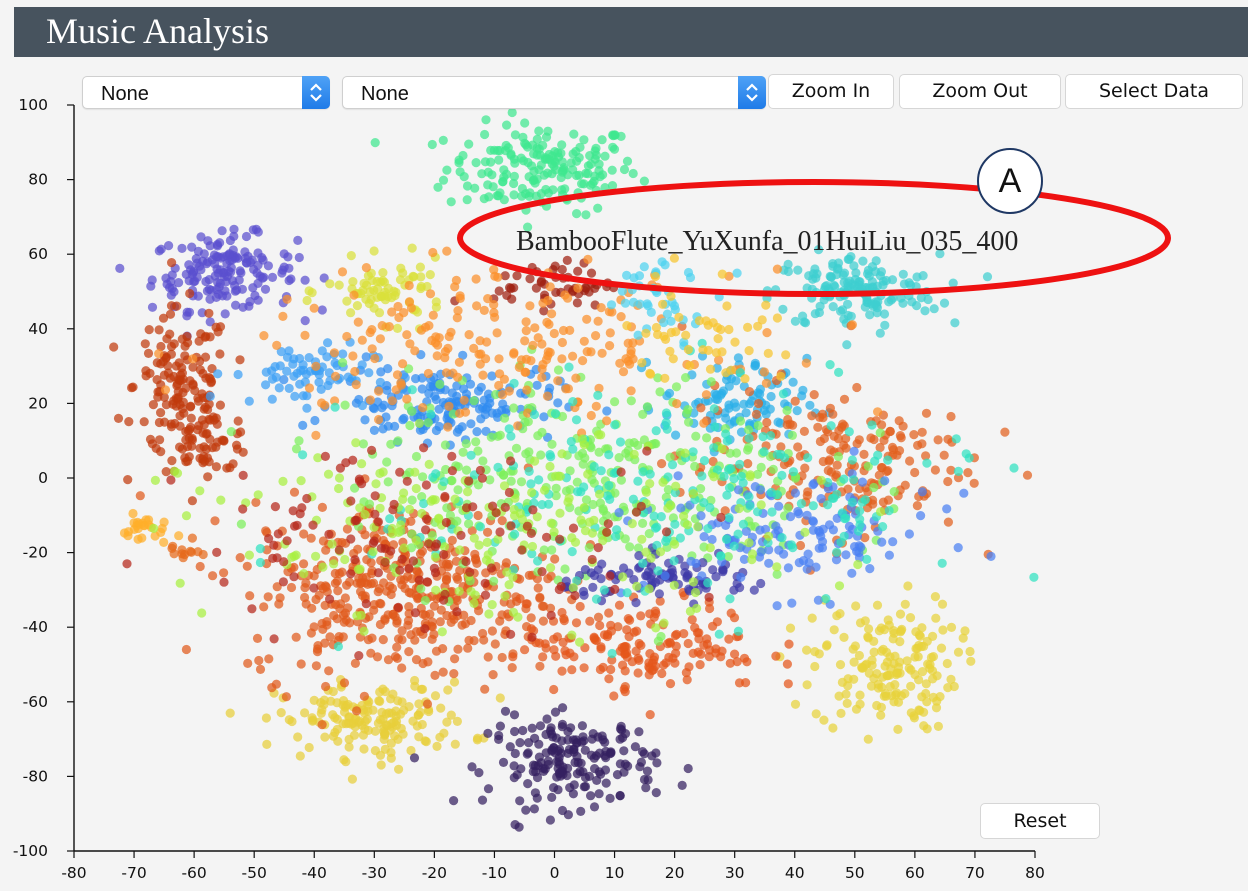 The height and width of the screenshot is (891, 1248). I want to click on zoom-out-button: Zoom Out, so click(980, 91).